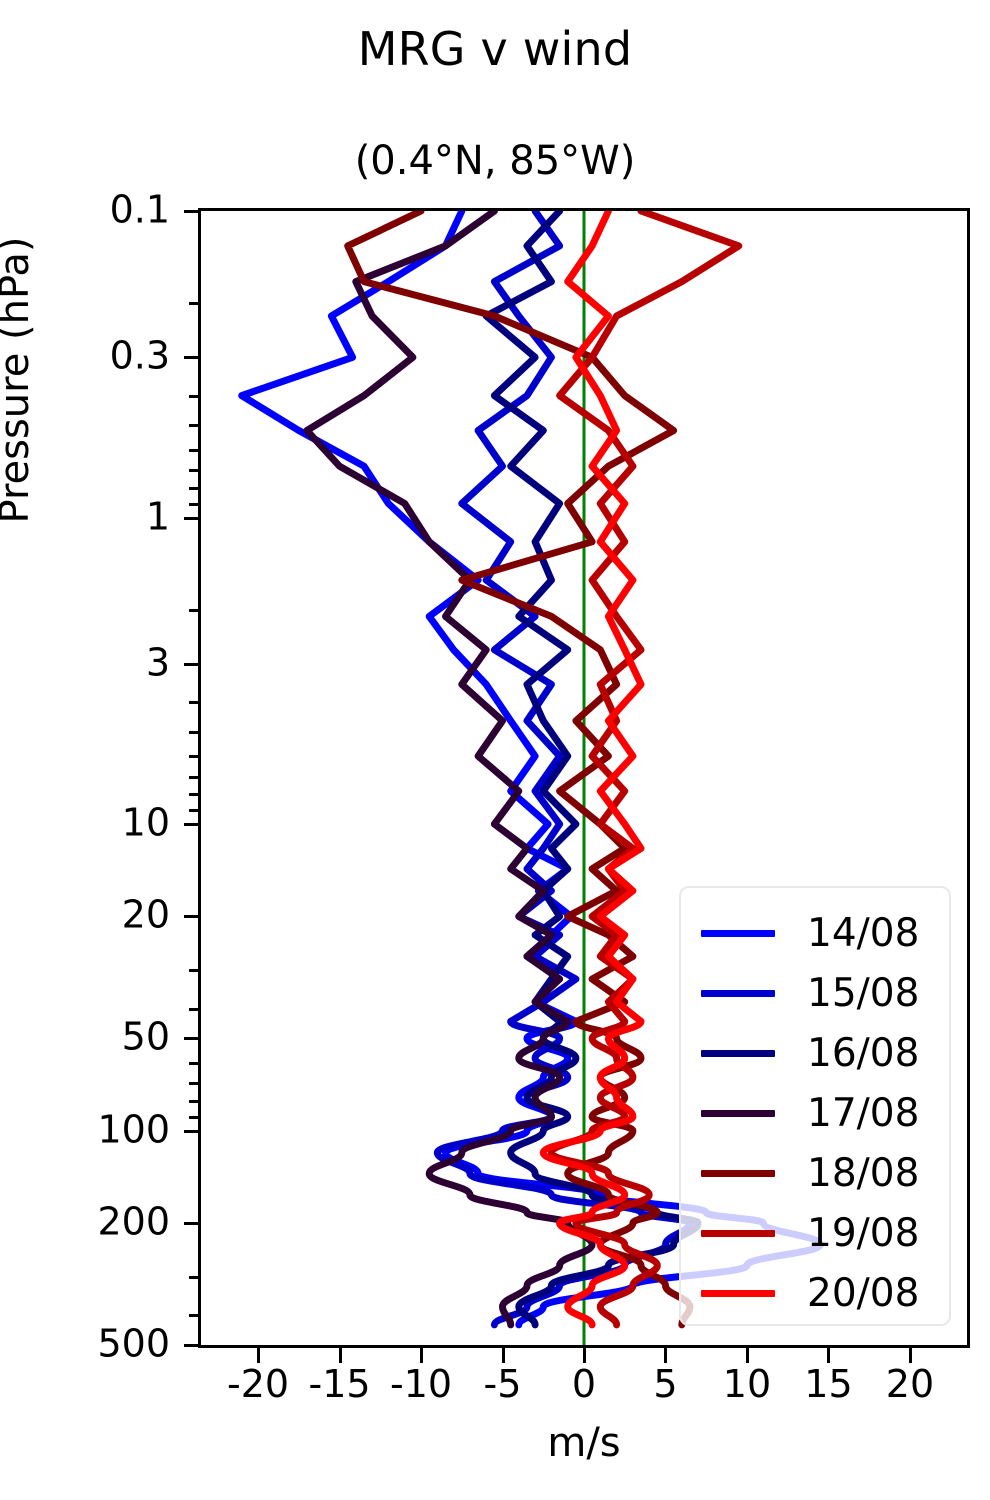 The height and width of the screenshot is (1500, 990). What do you see at coordinates (495, 49) in the screenshot?
I see `chart-title: MRG v wind` at bounding box center [495, 49].